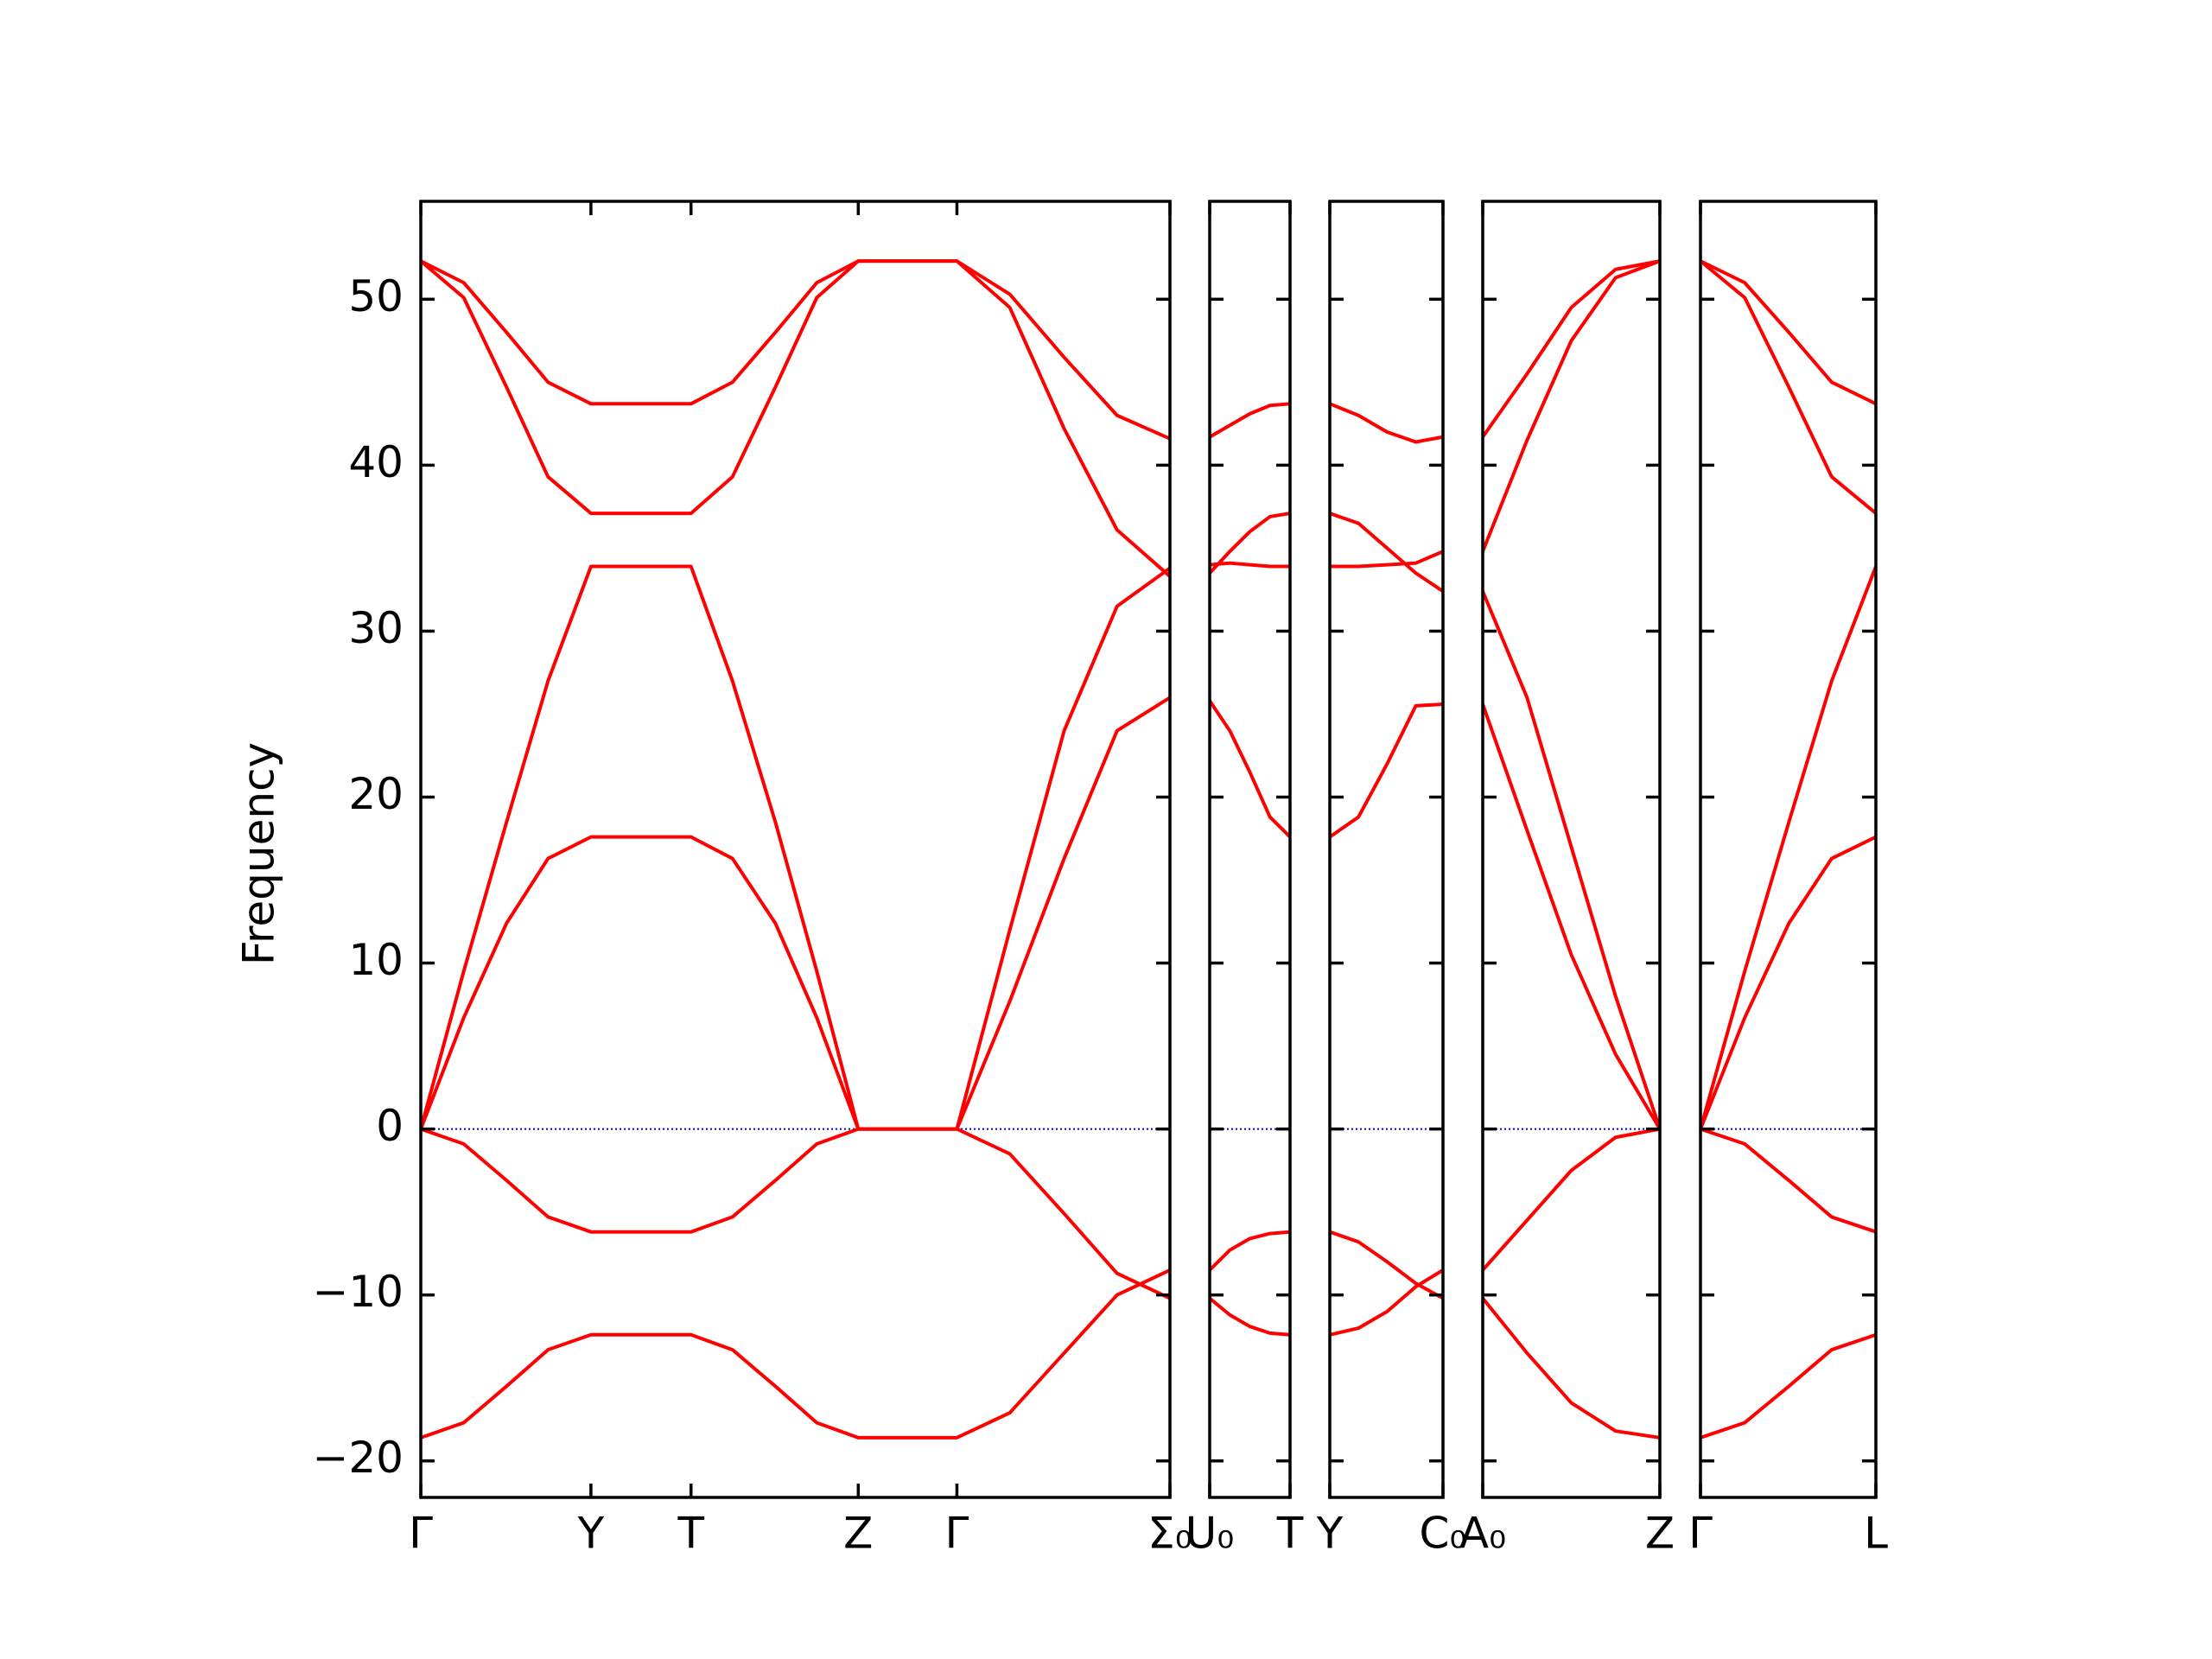 The image size is (2212, 1659). What do you see at coordinates (376, 794) in the screenshot?
I see `y-tick-label: 20` at bounding box center [376, 794].